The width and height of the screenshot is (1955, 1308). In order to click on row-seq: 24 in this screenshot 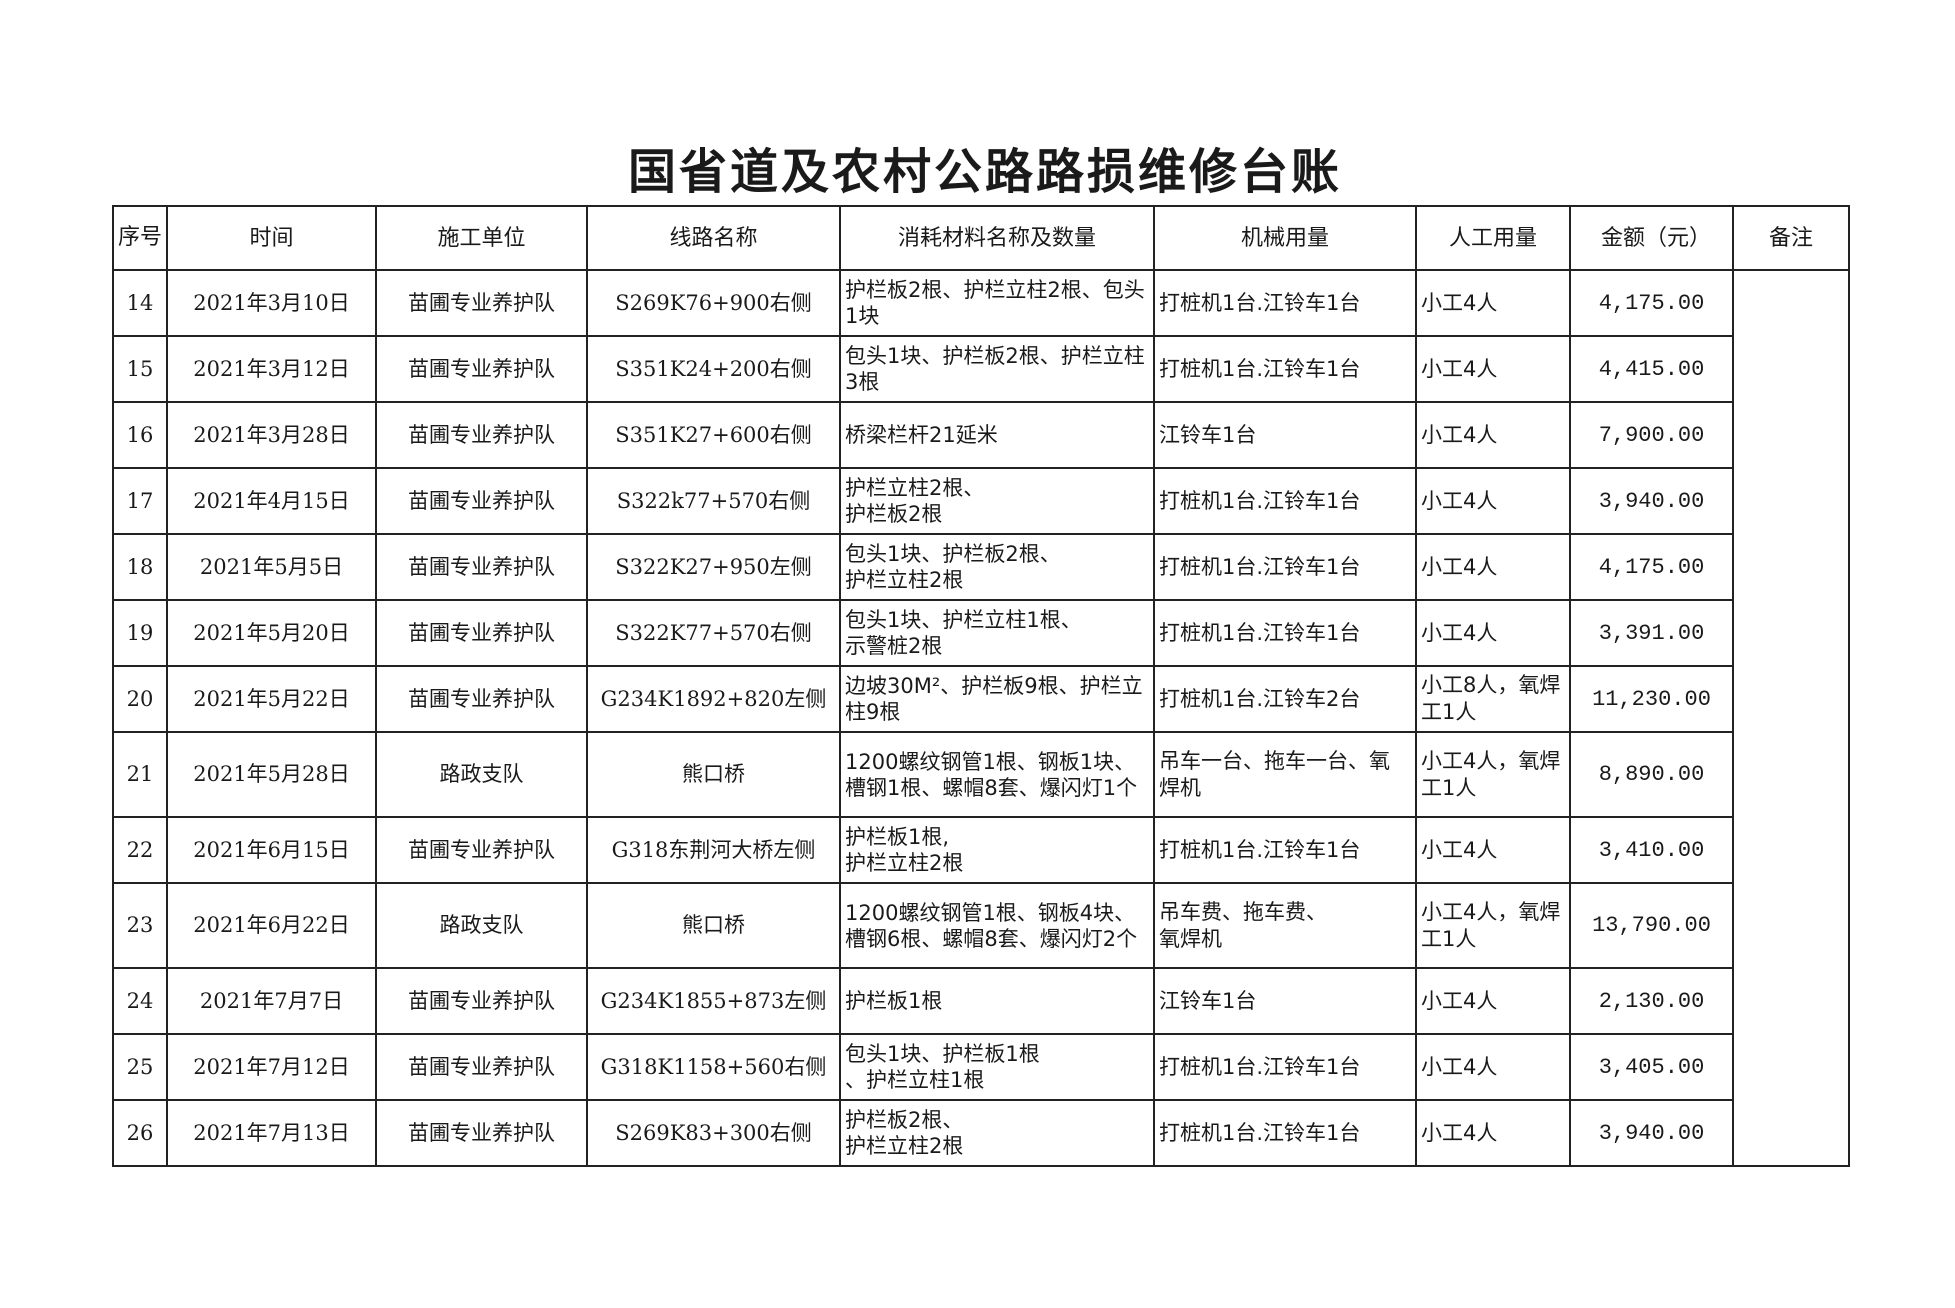, I will do `click(140, 1001)`.